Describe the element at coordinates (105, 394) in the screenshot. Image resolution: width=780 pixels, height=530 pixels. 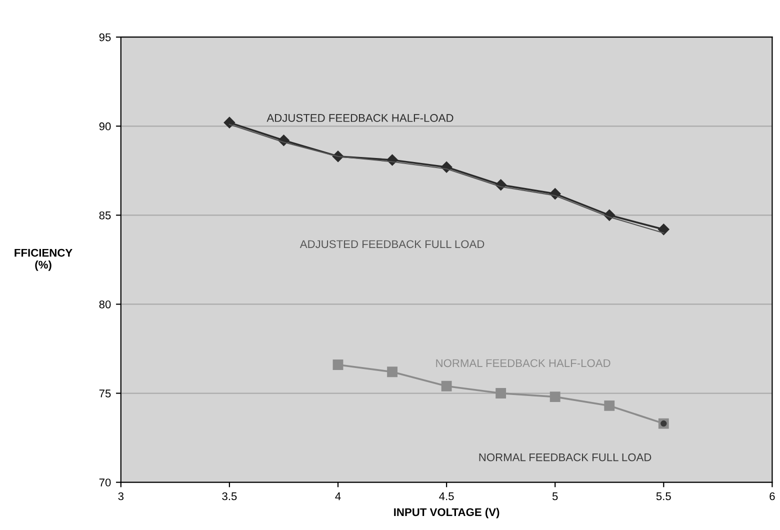
I see `y-tick-label: 75` at that location.